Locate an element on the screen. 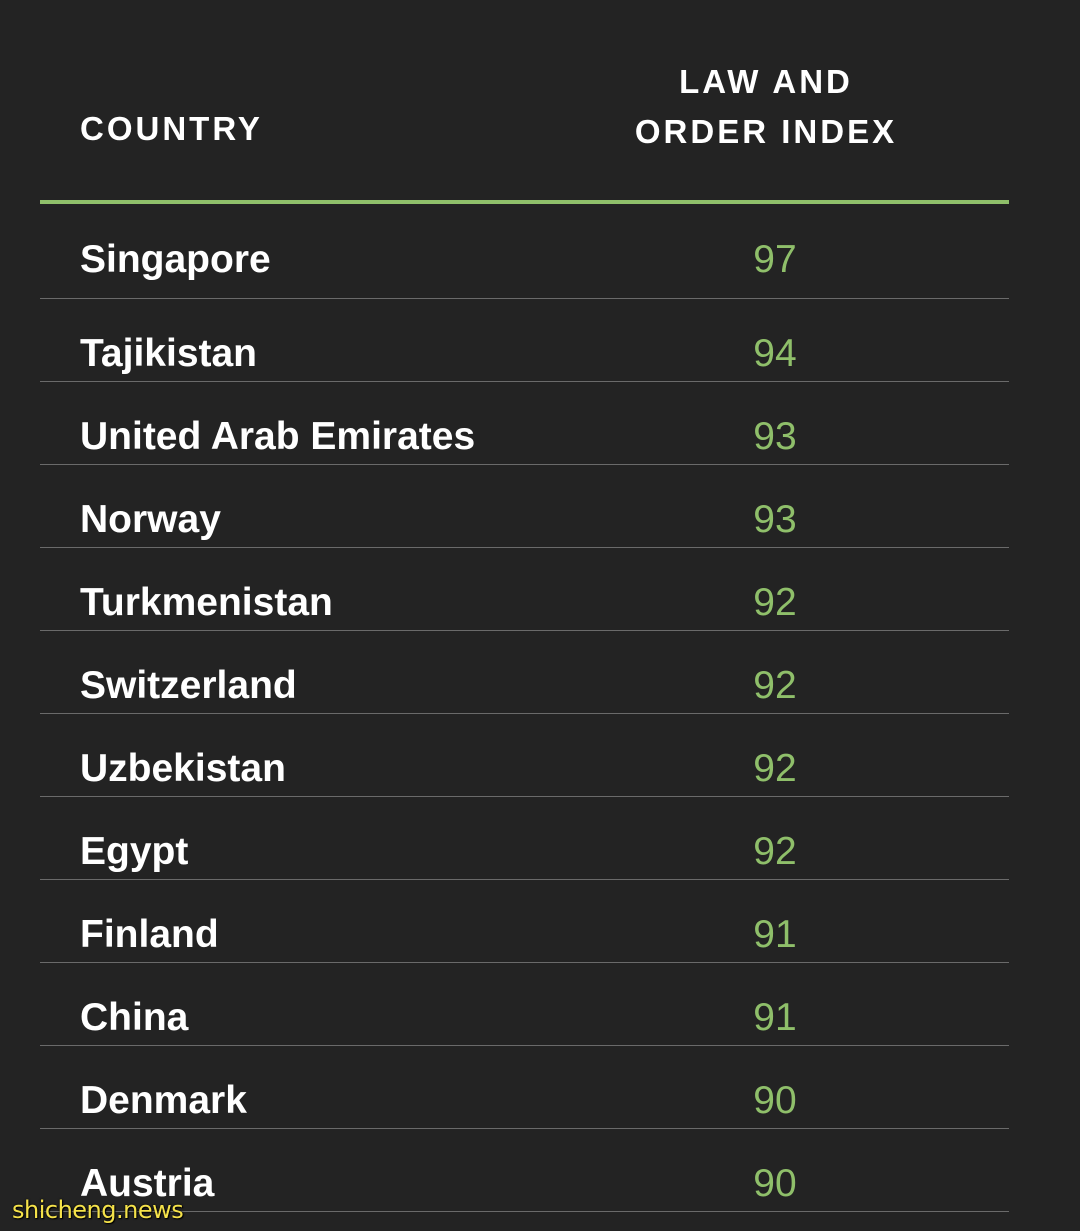 Image resolution: width=1080 pixels, height=1231 pixels. table-row: Finland 91 is located at coordinates (524, 921).